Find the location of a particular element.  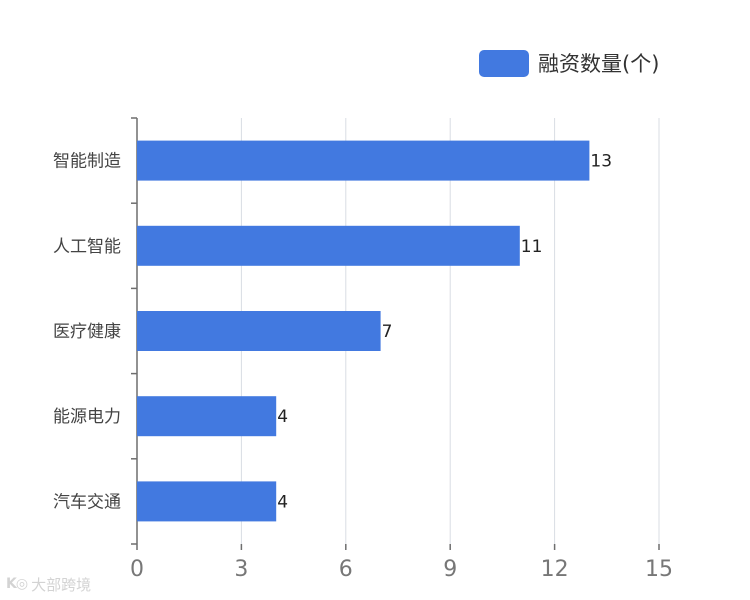

watermark-logo: K◎ is located at coordinates (17, 584).